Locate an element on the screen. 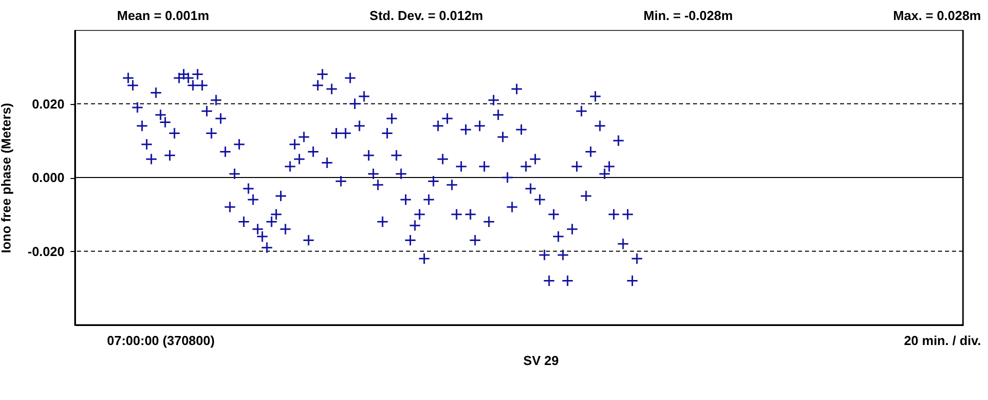 The image size is (988, 400). y-tick-label: 0.020 is located at coordinates (48, 104).